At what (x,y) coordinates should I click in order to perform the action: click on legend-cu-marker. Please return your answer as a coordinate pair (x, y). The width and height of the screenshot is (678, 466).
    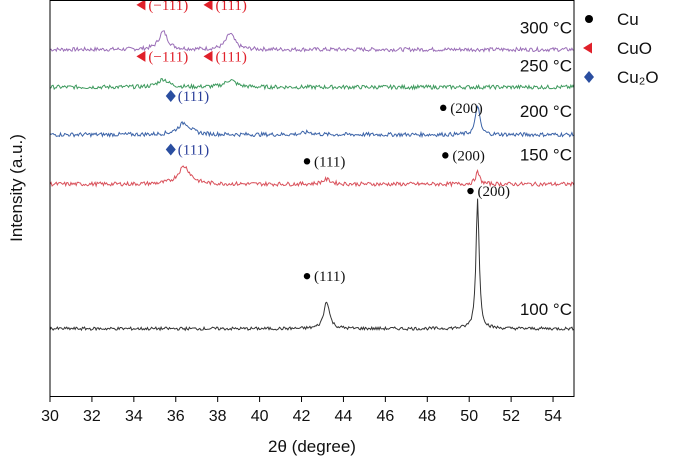
    Looking at the image, I should click on (589, 19).